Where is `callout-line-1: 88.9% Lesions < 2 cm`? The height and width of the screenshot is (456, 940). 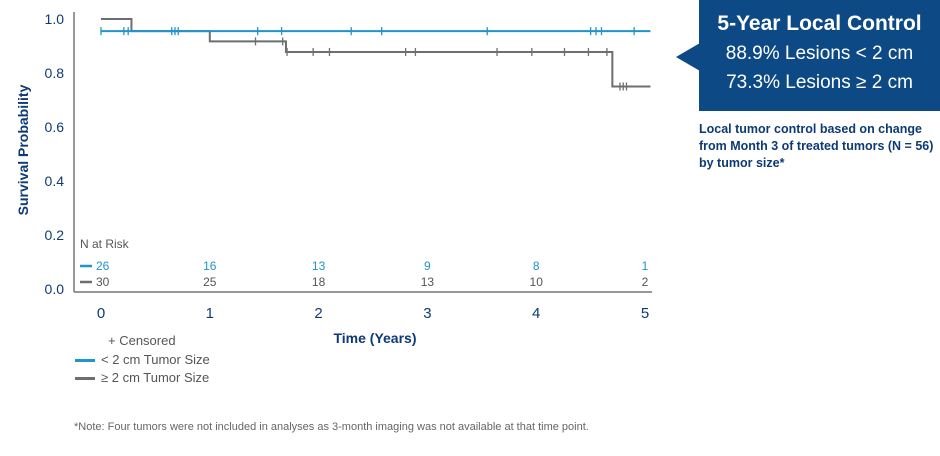
callout-line-1: 88.9% Lesions < 2 cm is located at coordinates (819, 53).